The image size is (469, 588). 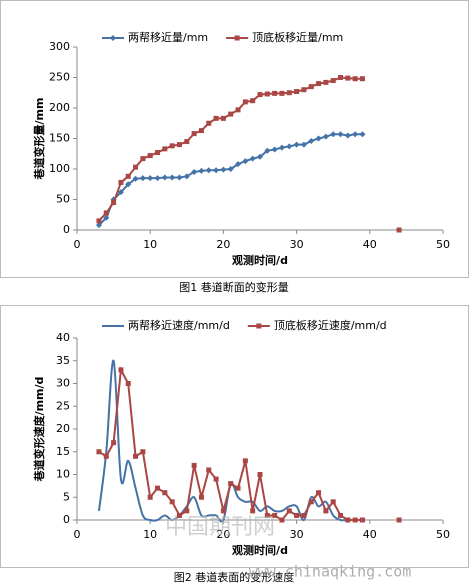 What do you see at coordinates (66, 496) in the screenshot?
I see `y-tick-label: 5` at bounding box center [66, 496].